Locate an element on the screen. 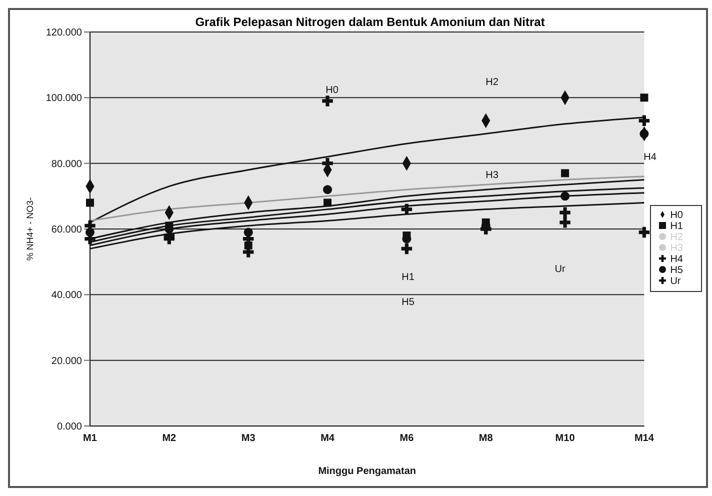  annotation: H3 is located at coordinates (492, 175).